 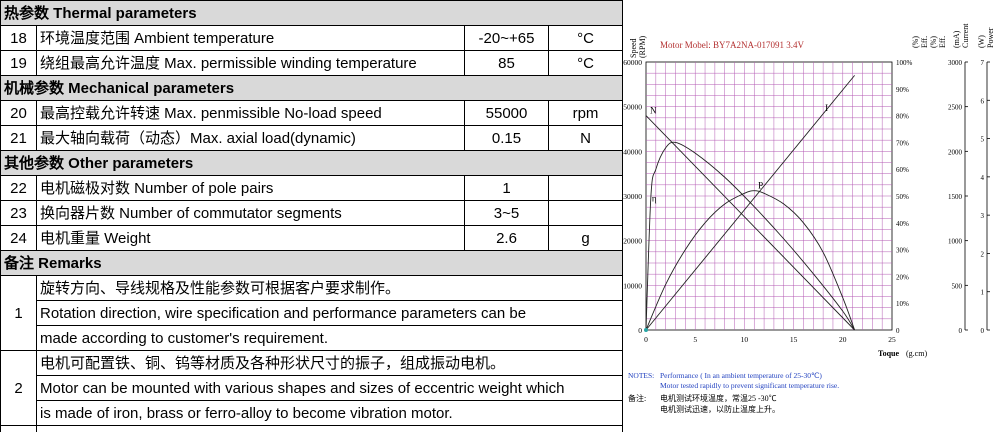 What do you see at coordinates (826, 108) in the screenshot?
I see `series-I-label: I` at bounding box center [826, 108].